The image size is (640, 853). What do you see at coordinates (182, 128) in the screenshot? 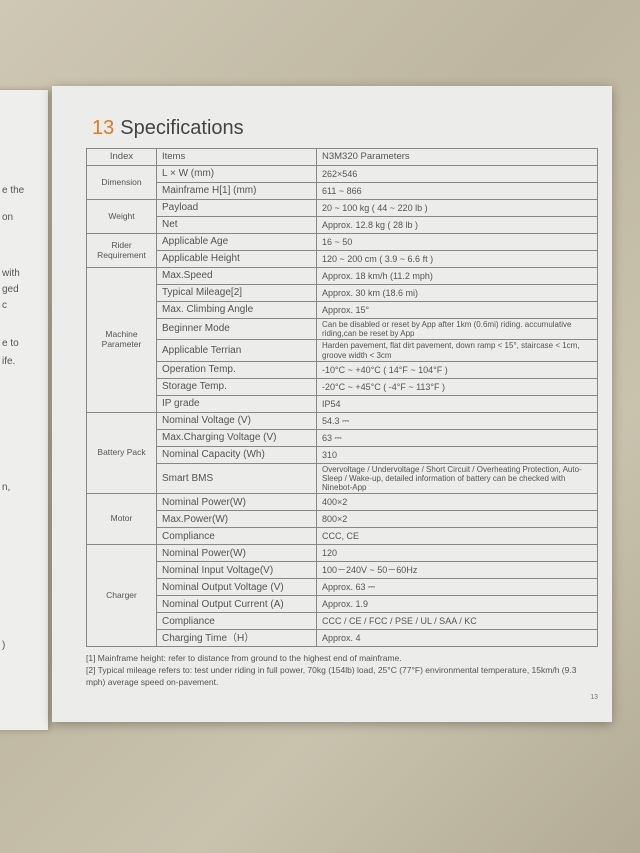
I see `section-title-text: Specifications` at bounding box center [182, 128].